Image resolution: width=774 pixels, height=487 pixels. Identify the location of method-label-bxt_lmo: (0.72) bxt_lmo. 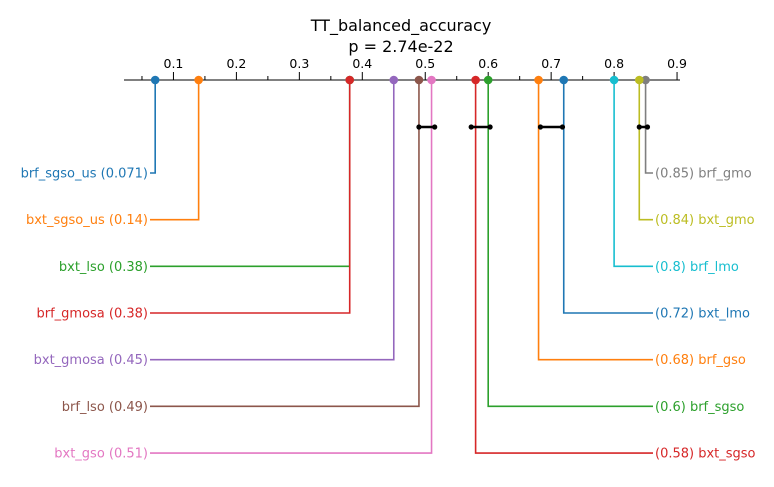
(702, 314).